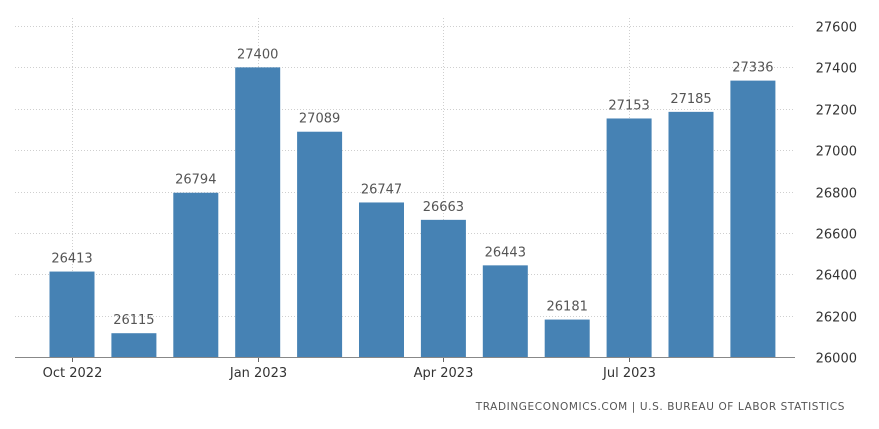  What do you see at coordinates (836, 276) in the screenshot?
I see `y-tick-label: 26400` at bounding box center [836, 276].